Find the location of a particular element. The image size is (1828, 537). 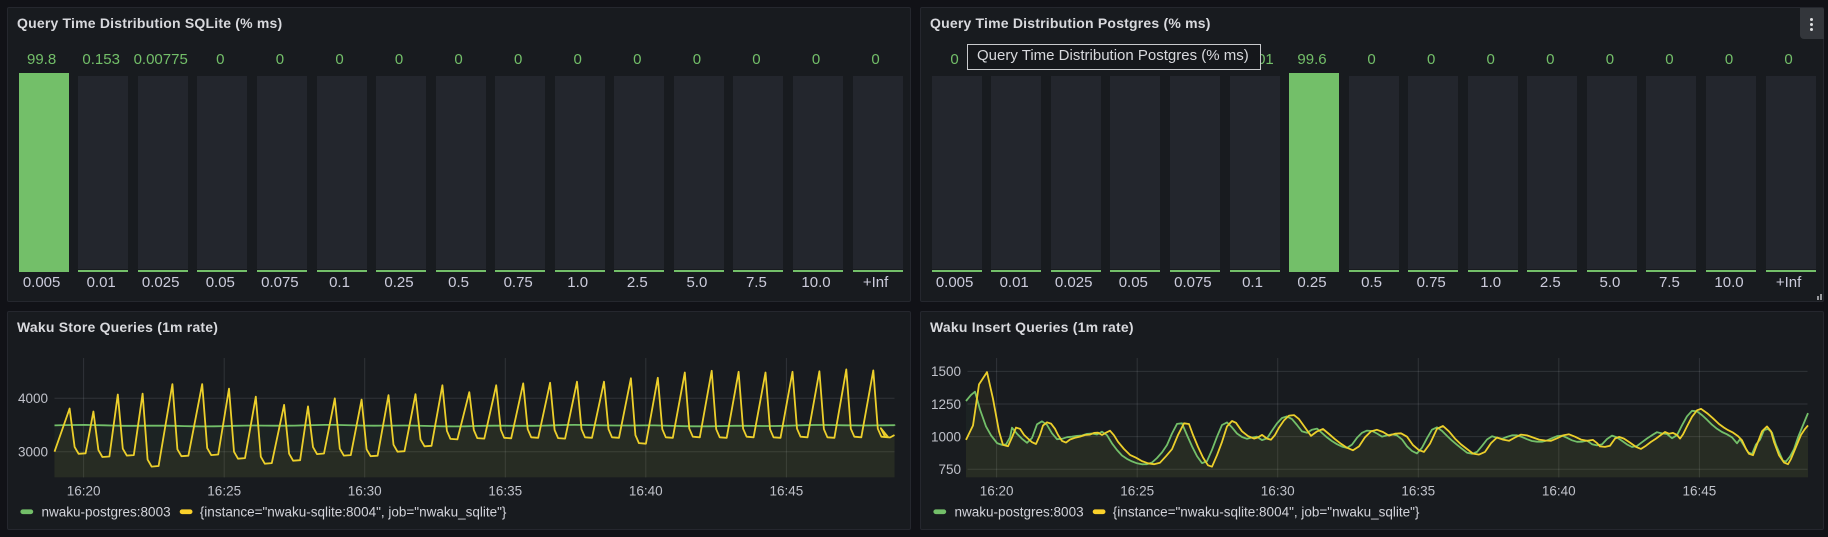

svg-text: 1000 is located at coordinates (946, 436).